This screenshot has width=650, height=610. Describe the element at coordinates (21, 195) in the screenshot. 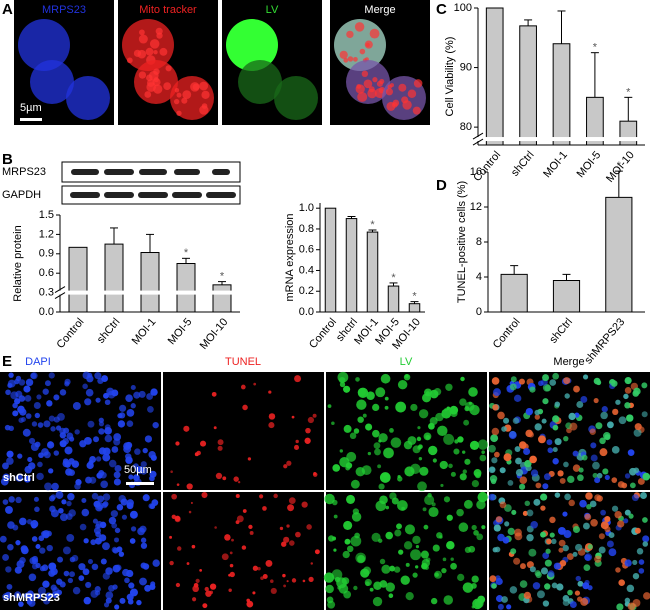

I see `protein-label: GAPDH` at that location.